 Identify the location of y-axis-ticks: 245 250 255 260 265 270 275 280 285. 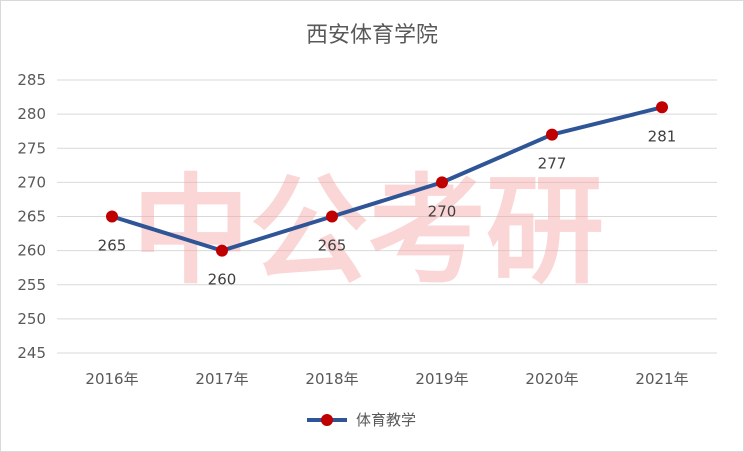
(31, 216).